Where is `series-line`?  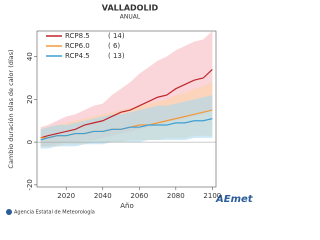
series-line is located at coordinates (126, 129).